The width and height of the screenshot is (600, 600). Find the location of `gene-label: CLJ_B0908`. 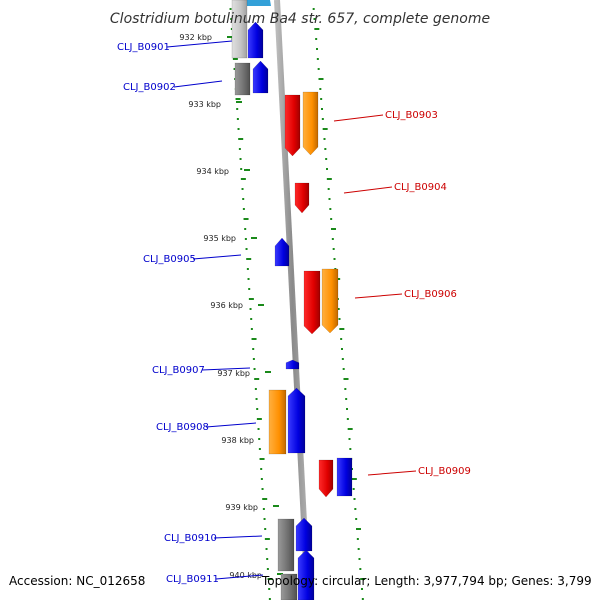

gene-label: CLJ_B0908 is located at coordinates (182, 427).